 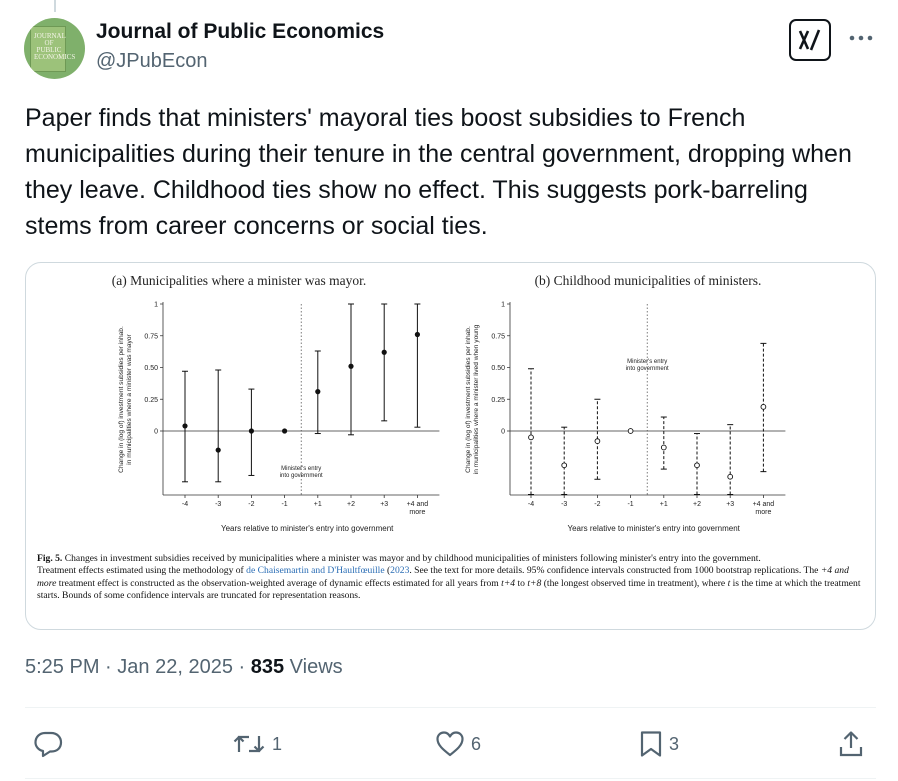 I want to click on grok-button, so click(x=810, y=40).